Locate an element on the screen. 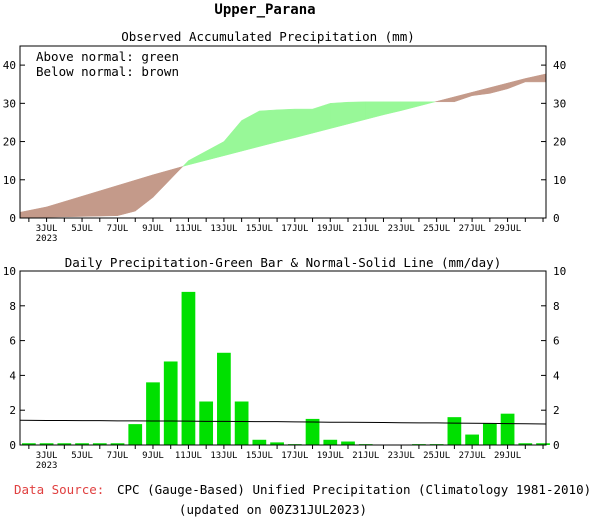  accumulated-xtick-label: 11JUL is located at coordinates (188, 229).